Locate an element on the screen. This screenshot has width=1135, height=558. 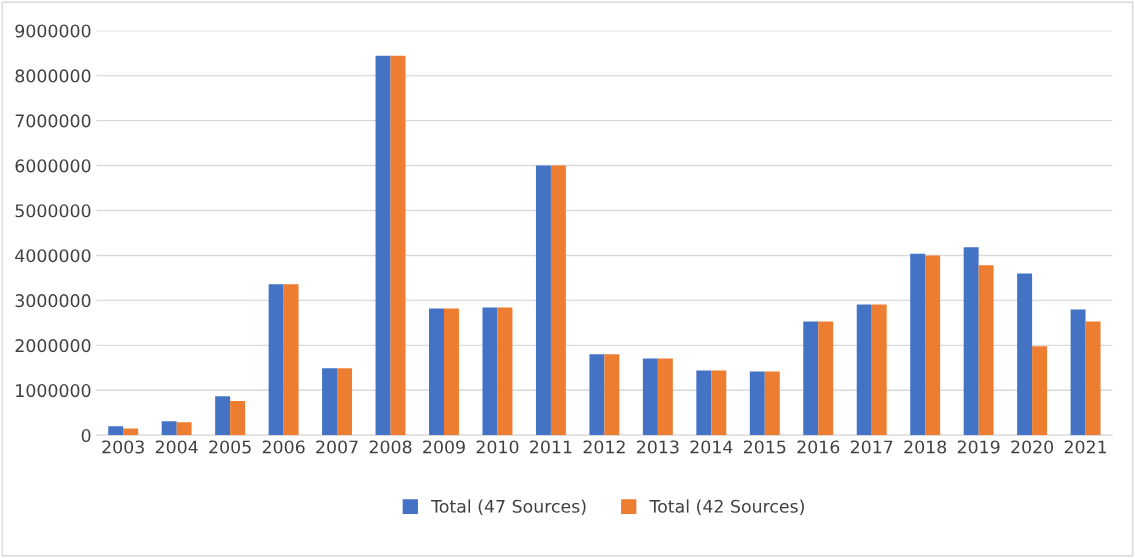
x-tick-label: 2015 is located at coordinates (764, 447).